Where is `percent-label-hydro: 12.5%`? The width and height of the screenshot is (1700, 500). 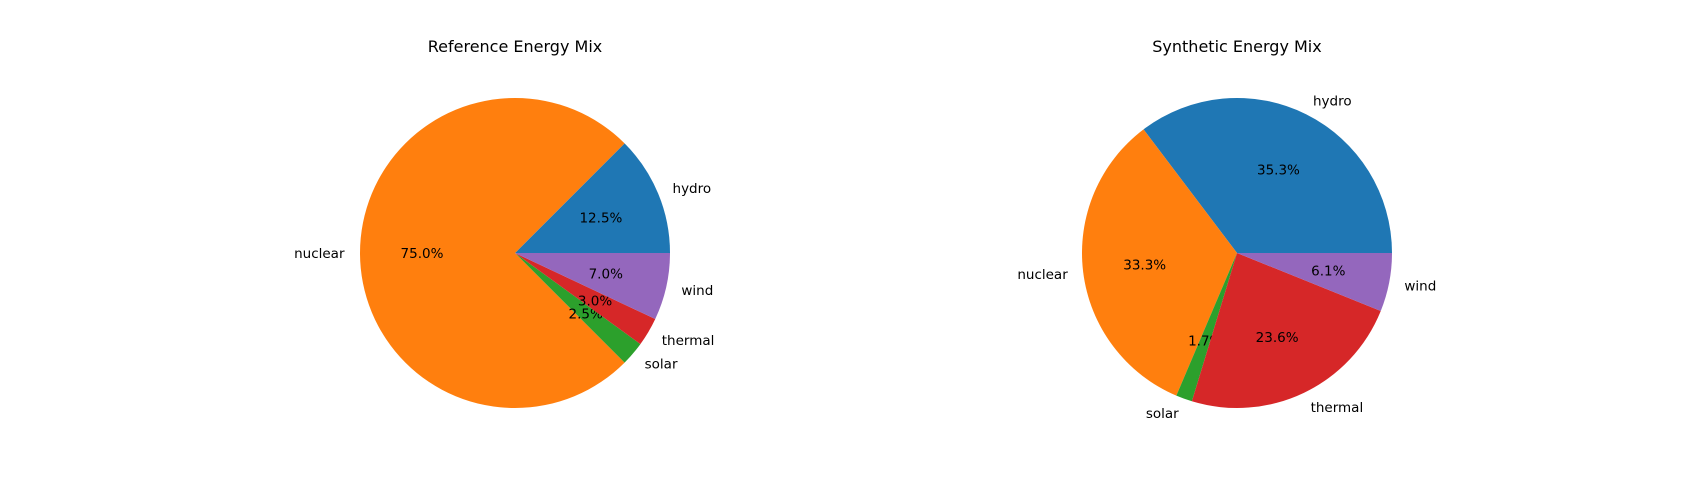 percent-label-hydro: 12.5% is located at coordinates (600, 218).